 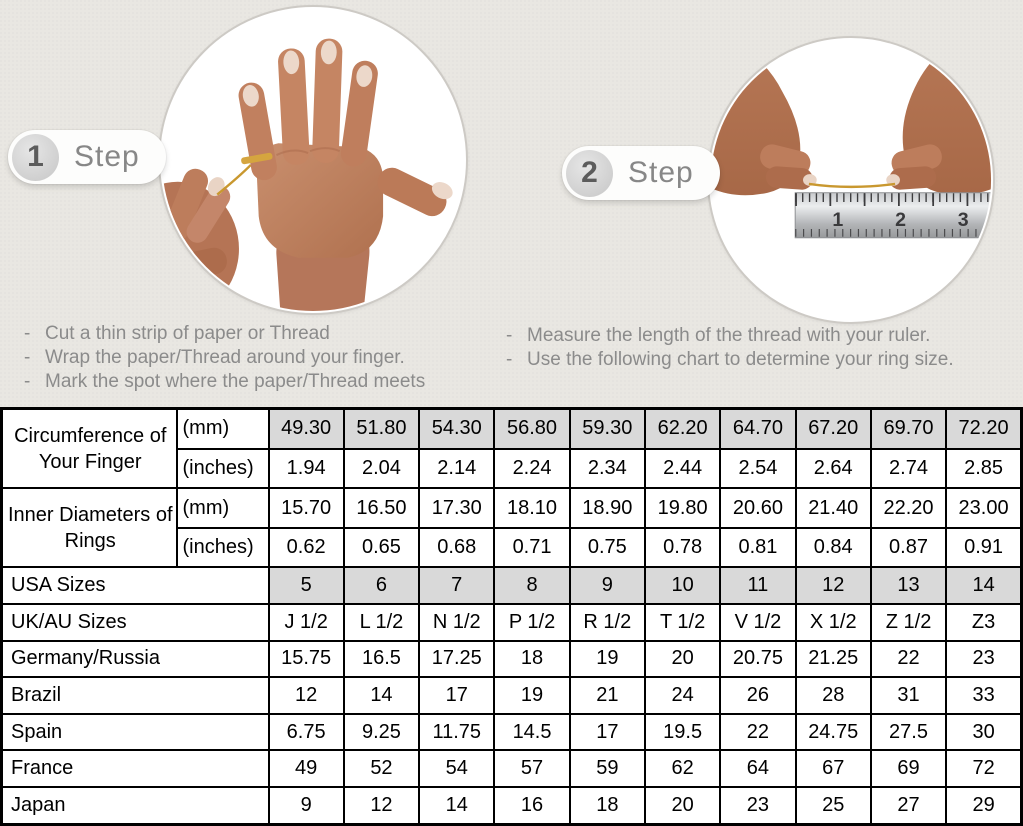 What do you see at coordinates (833, 622) in the screenshot?
I see `size-value-cell: X 1/2` at bounding box center [833, 622].